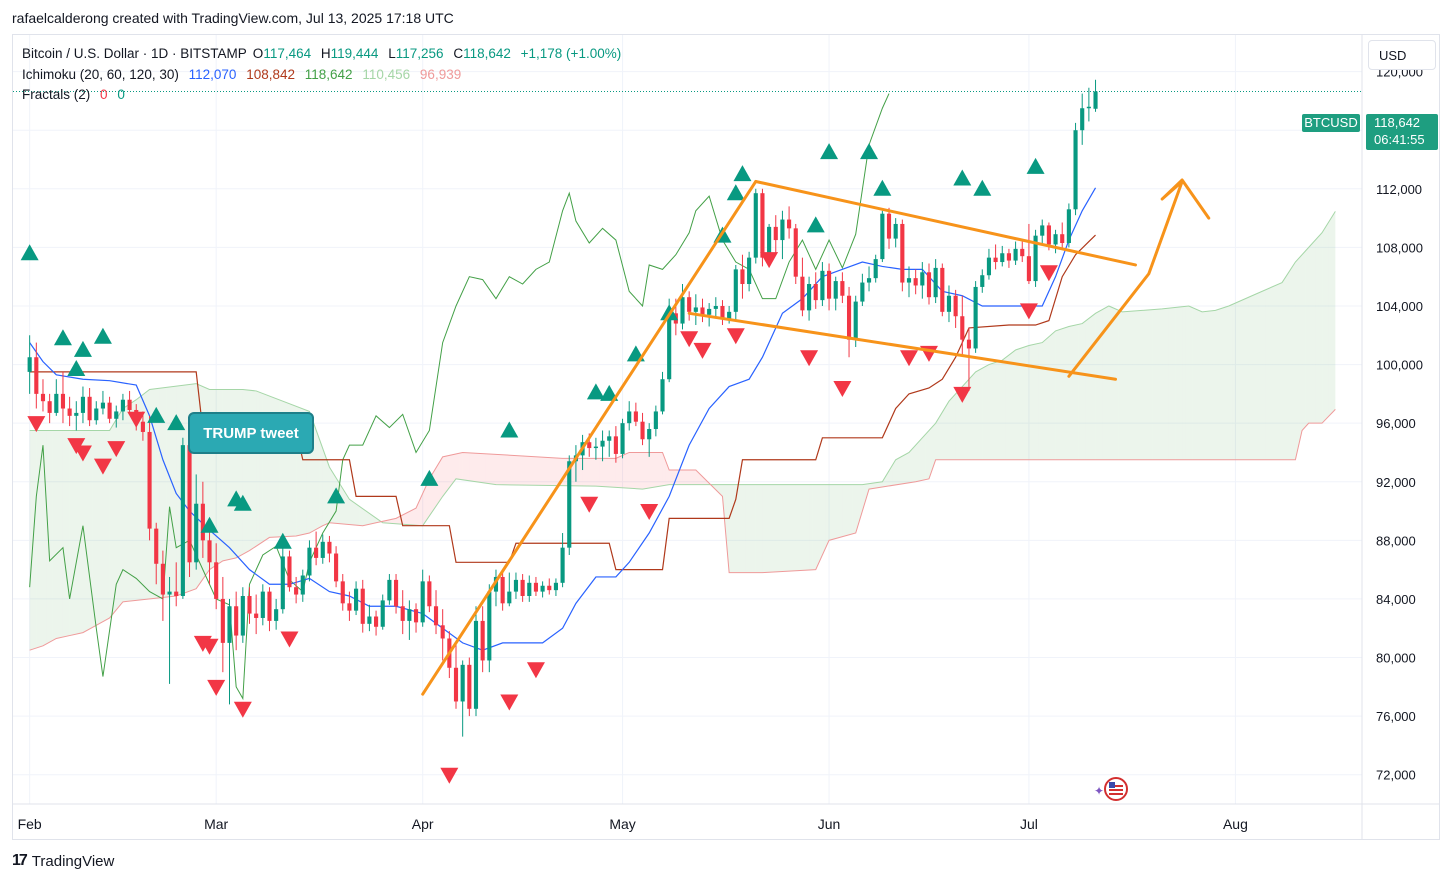  Describe the element at coordinates (1235, 824) in the screenshot. I see `x-tick-label: Aug` at that location.